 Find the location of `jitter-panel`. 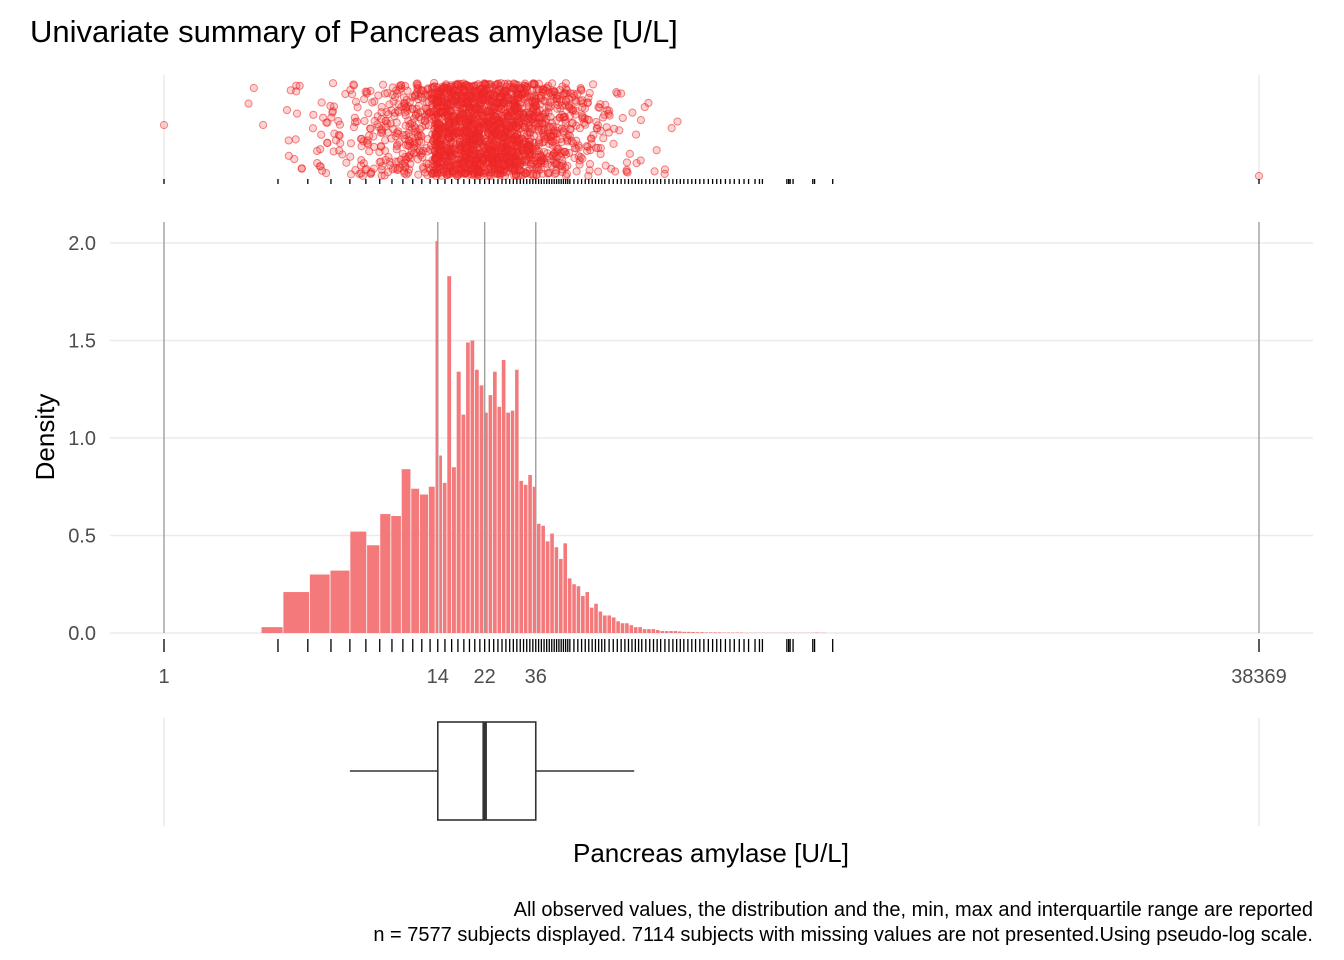

jitter-panel is located at coordinates (711, 129).